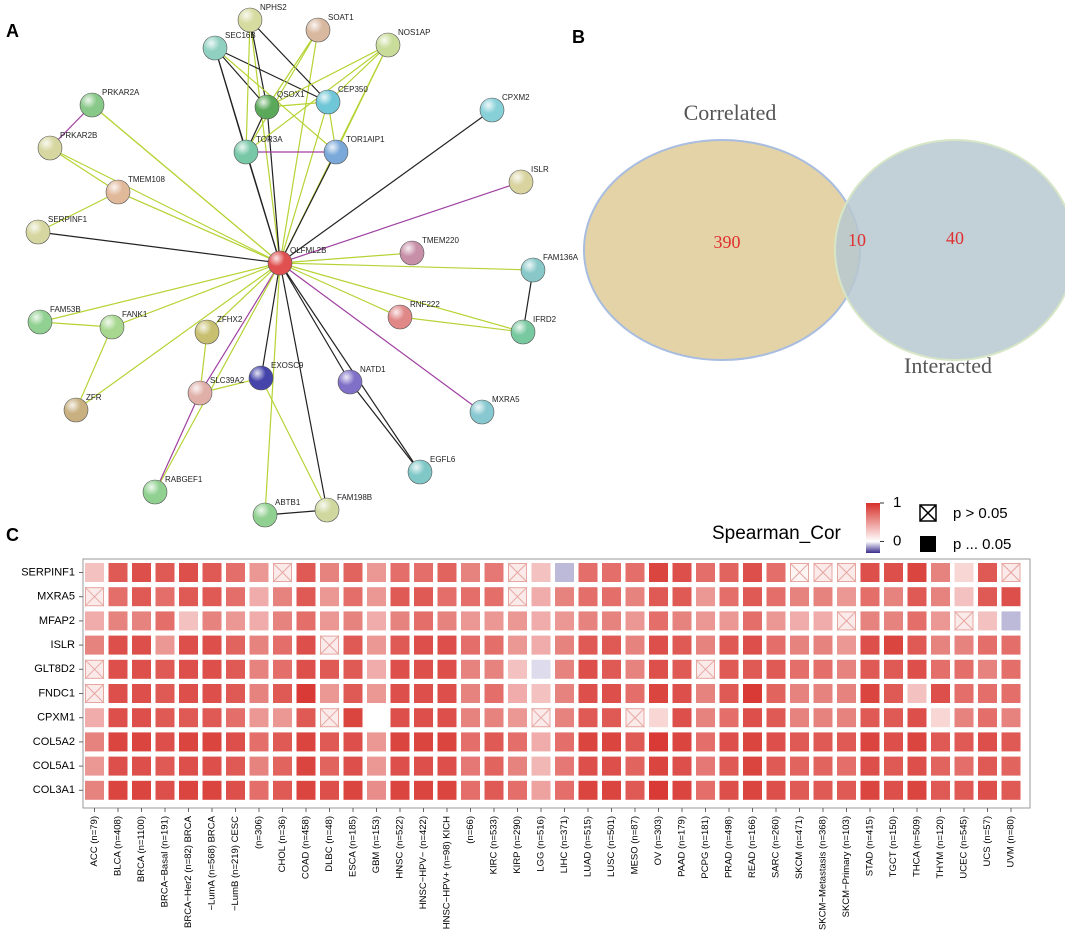 This screenshot has height=939, width=1065. What do you see at coordinates (48, 572) in the screenshot?
I see `row-label: SERPINF1` at bounding box center [48, 572].